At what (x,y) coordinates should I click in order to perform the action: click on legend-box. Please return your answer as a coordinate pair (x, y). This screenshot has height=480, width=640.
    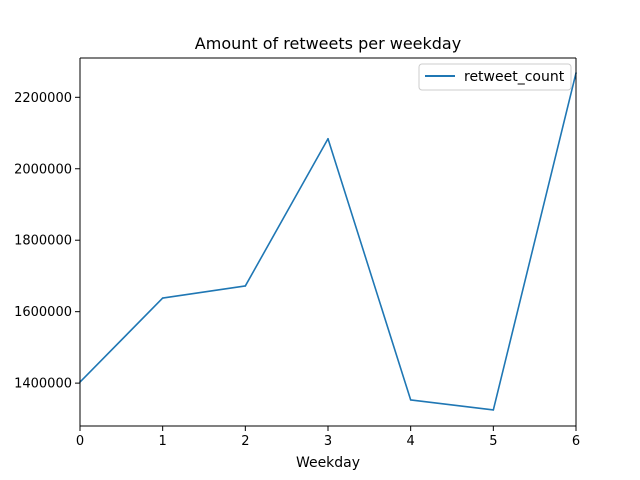
    Looking at the image, I should click on (495, 77).